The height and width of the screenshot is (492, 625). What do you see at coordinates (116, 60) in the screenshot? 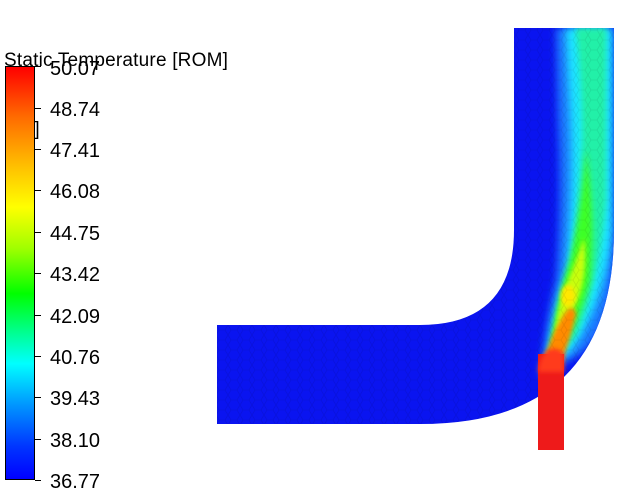
I see `legend-title-quantity: Static Temperature [ROM]` at bounding box center [116, 60].